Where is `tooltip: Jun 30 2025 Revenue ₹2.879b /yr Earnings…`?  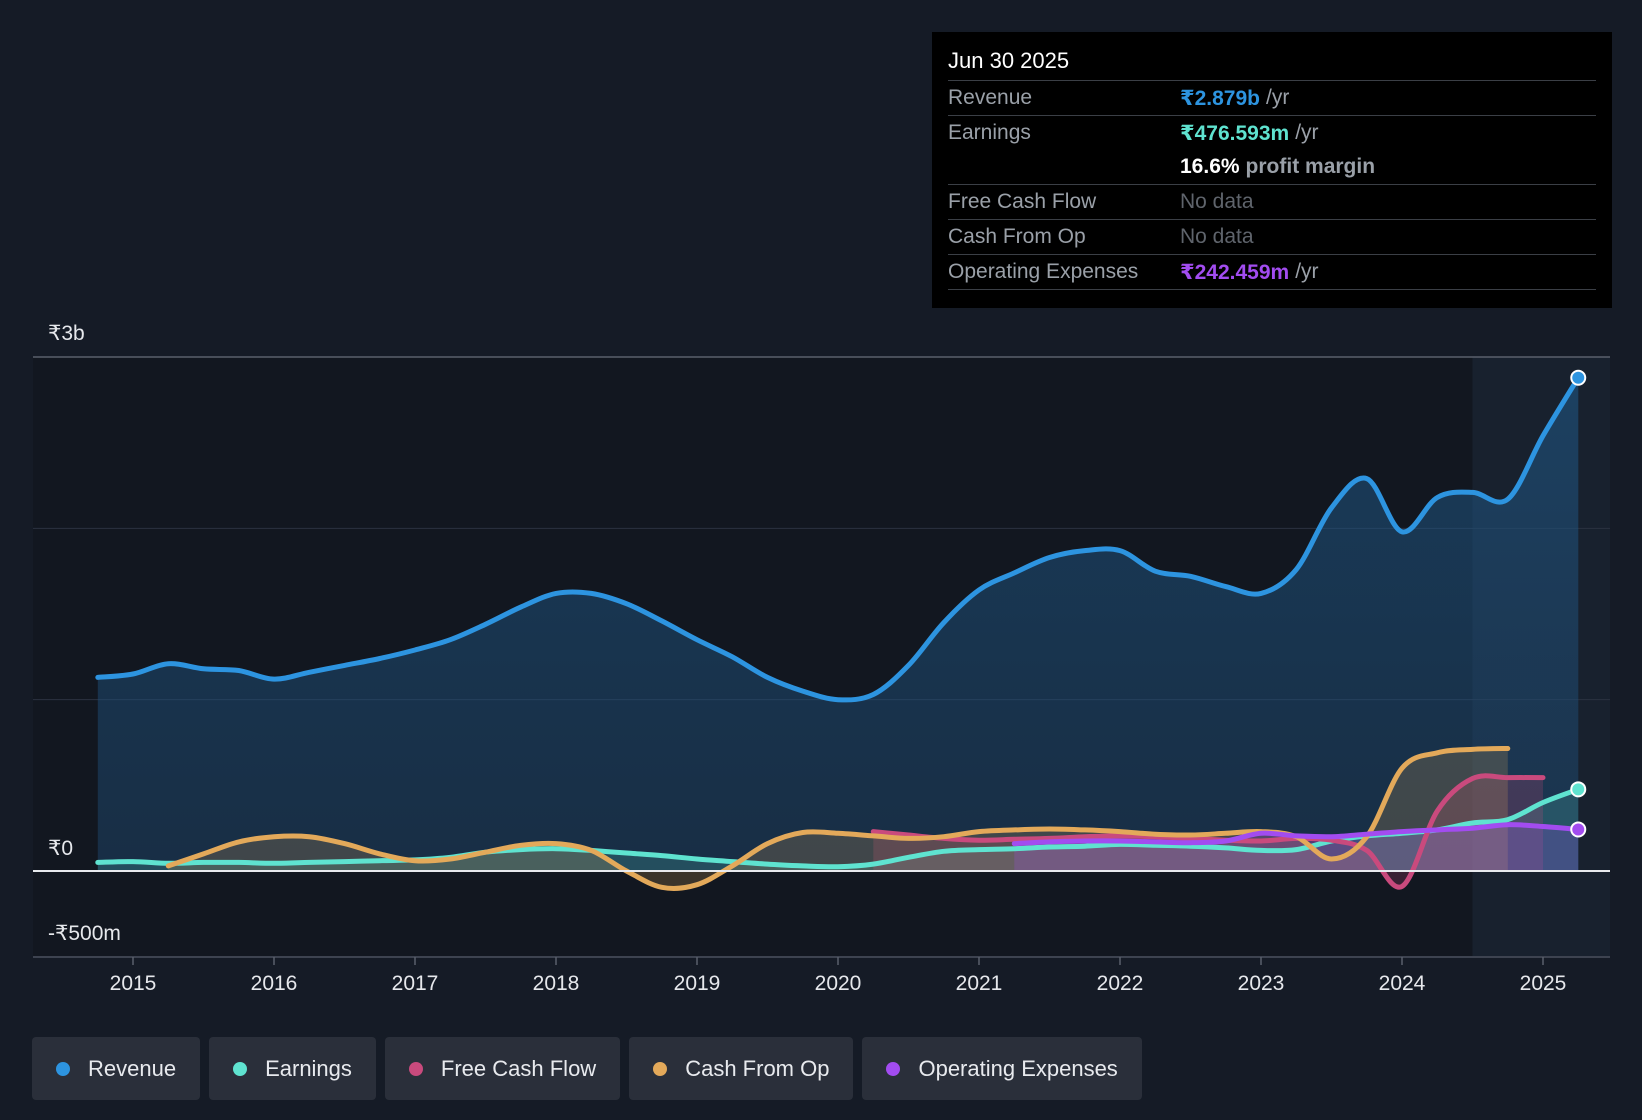 tooltip: Jun 30 2025 Revenue ₹2.879b /yr Earnings… is located at coordinates (1272, 170).